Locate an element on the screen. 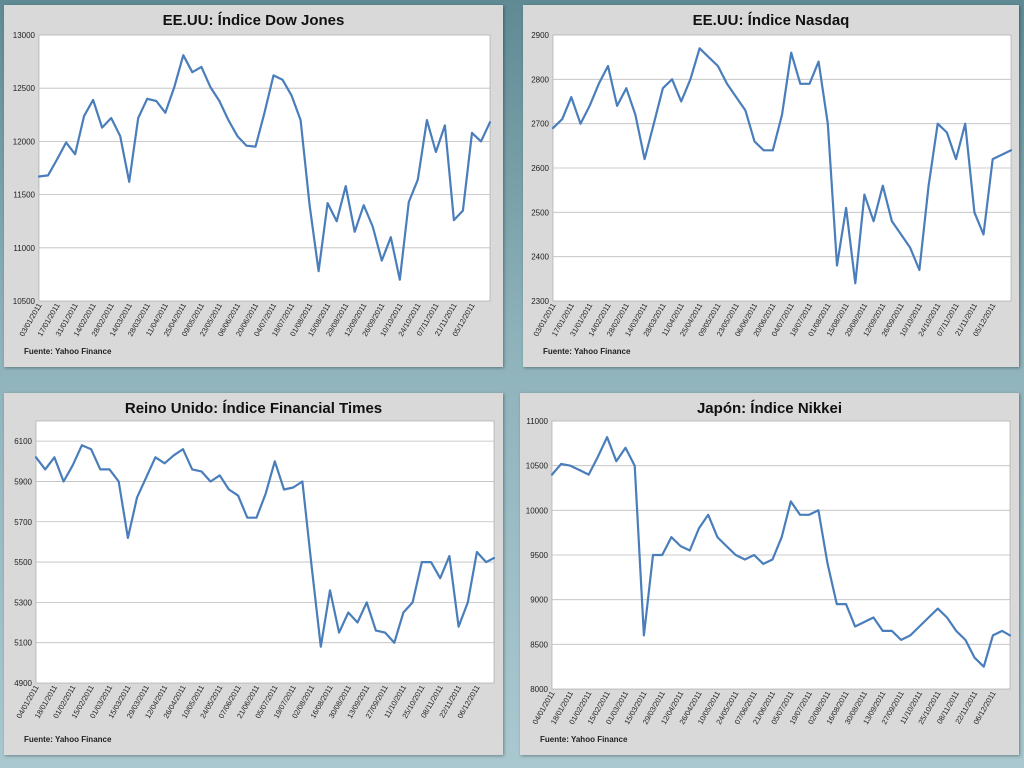 Image resolution: width=1024 pixels, height=768 pixels. y-tick-label: 10000 is located at coordinates (537, 510).